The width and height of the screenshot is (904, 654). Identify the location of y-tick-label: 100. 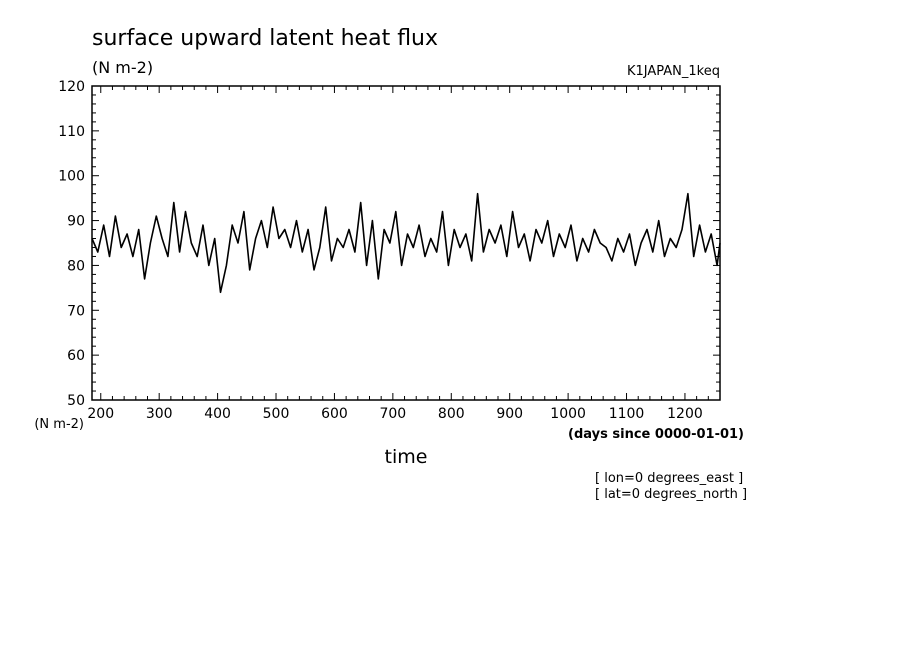
(71, 177).